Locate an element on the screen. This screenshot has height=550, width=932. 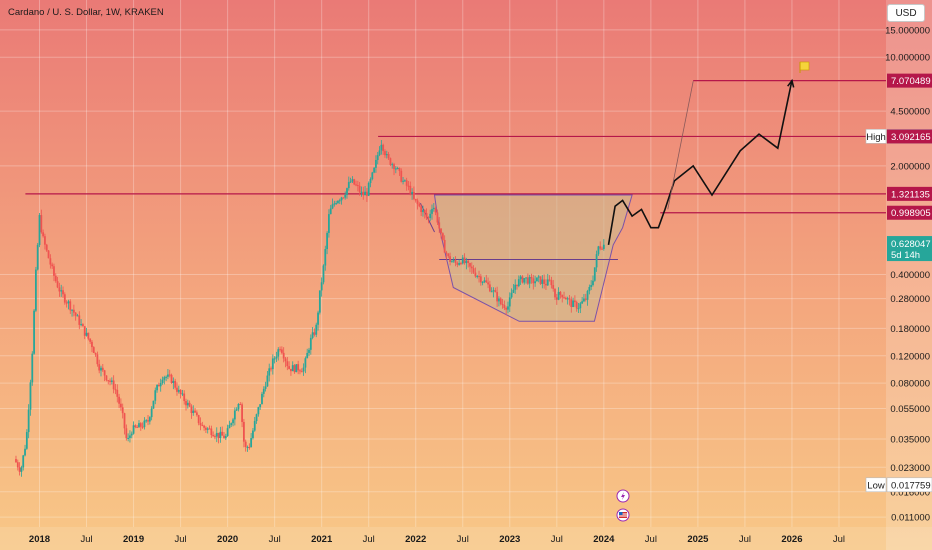
time-axis-panel is located at coordinates (466, 538).